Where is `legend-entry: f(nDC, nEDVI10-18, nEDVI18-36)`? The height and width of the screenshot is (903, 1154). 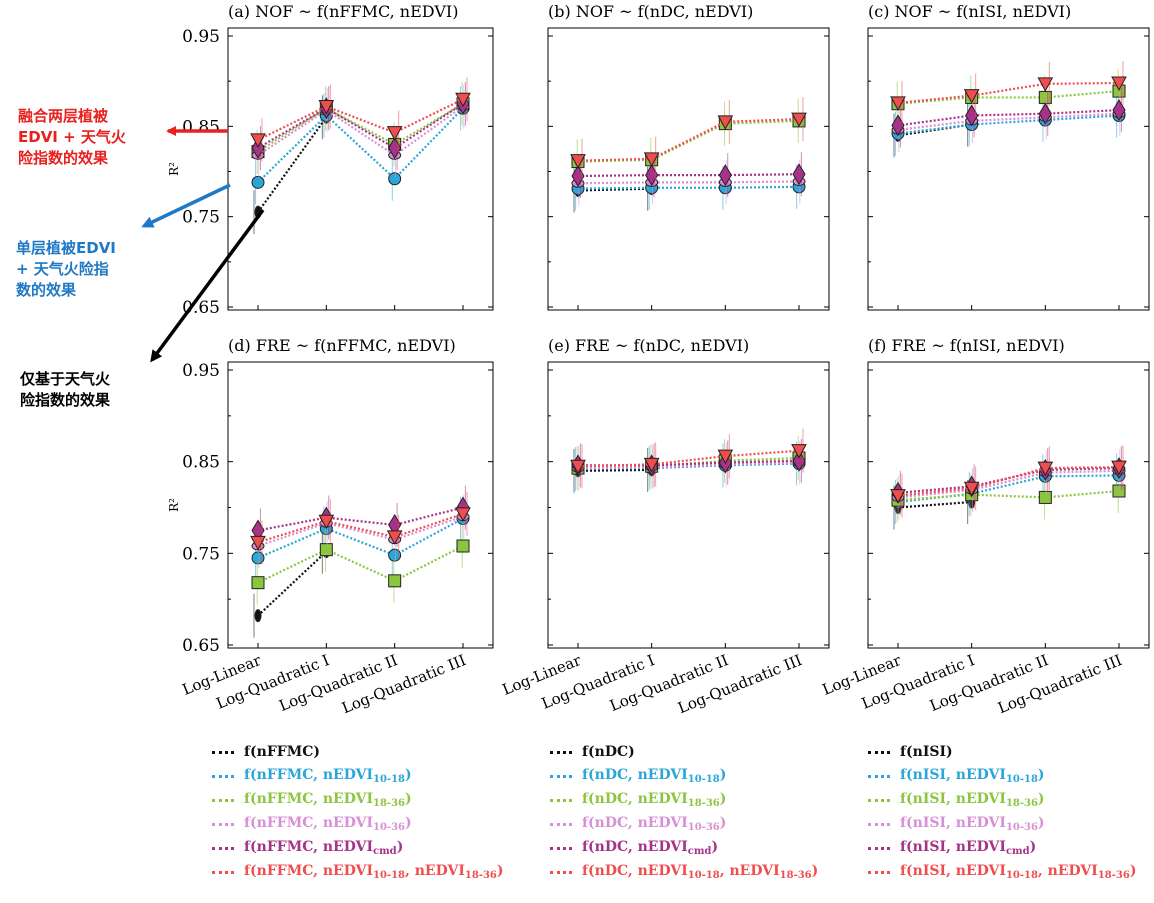 legend-entry: f(nDC, nEDVI10-18, nEDVI18-36) is located at coordinates (684, 872).